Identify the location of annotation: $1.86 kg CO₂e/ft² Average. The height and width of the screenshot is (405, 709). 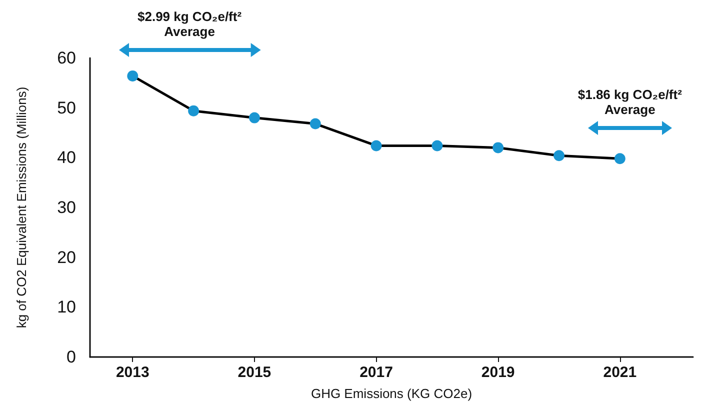
(630, 102).